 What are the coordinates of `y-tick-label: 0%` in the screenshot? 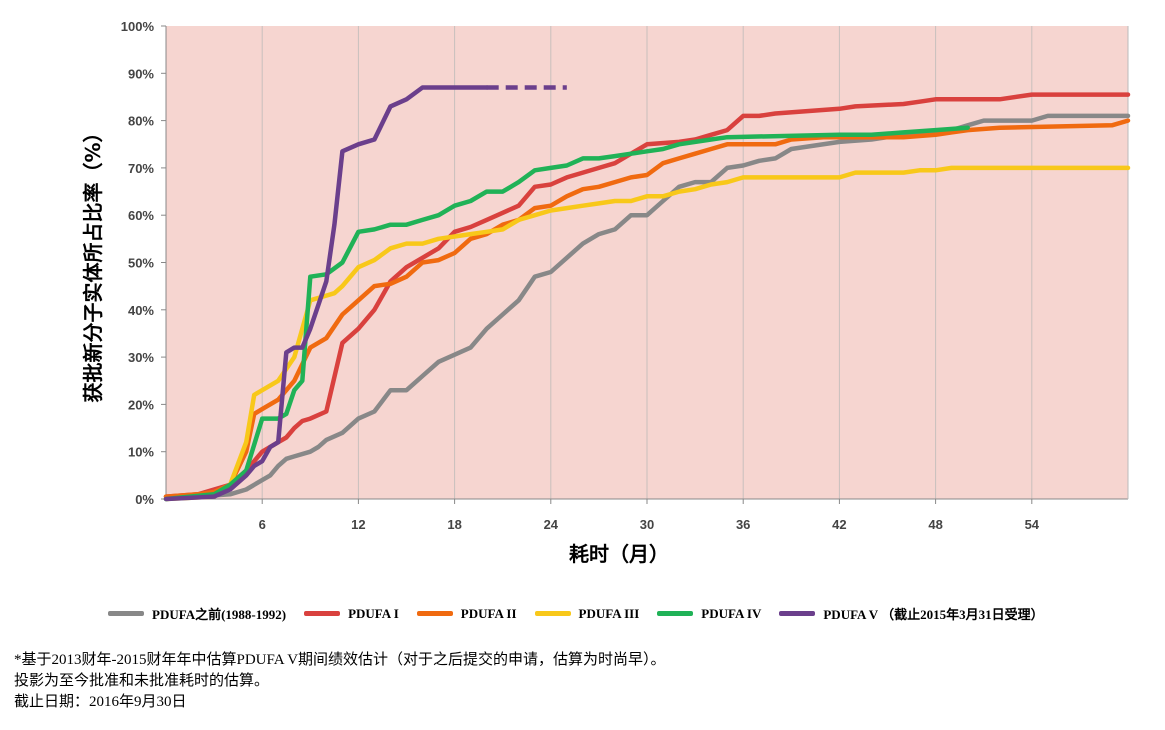 It's located at (144, 499).